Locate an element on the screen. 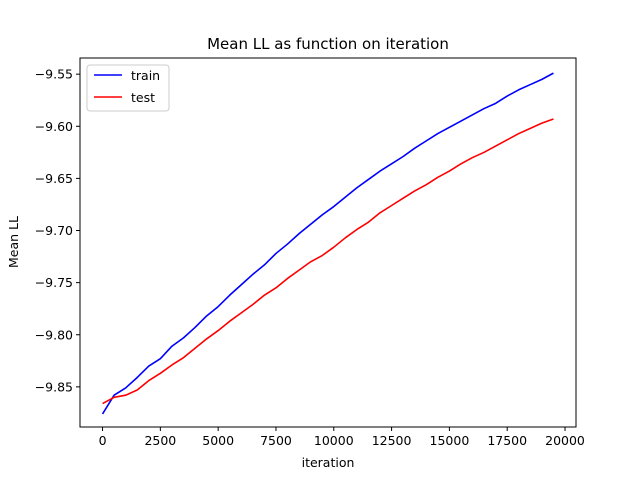 The height and width of the screenshot is (480, 640). x-axis-ticks: 0 2500 5000 7500 10000 12500 15000 17500 20000 is located at coordinates (342, 437).